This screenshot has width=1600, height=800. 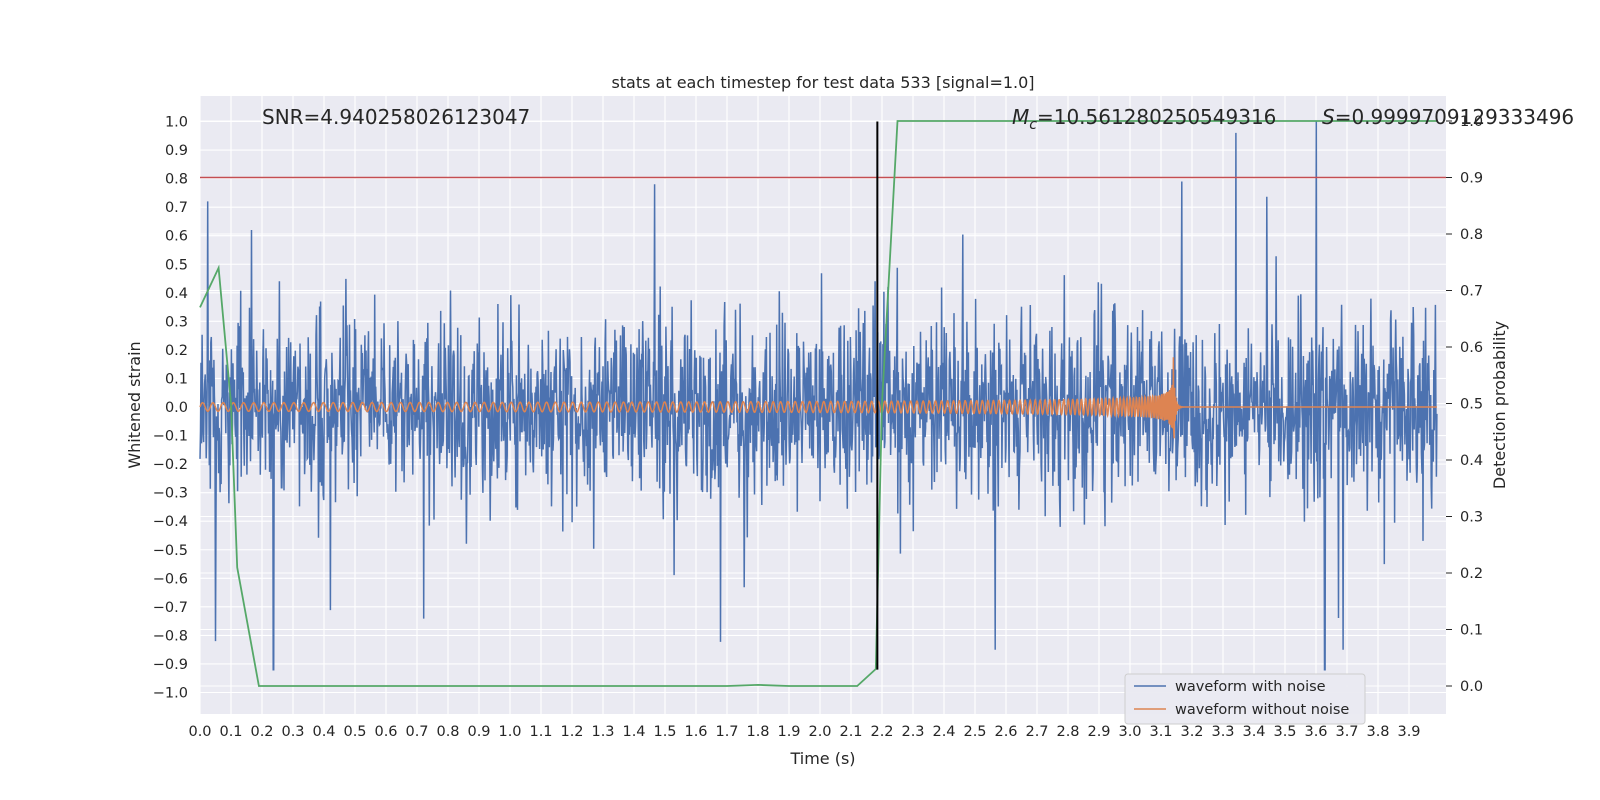 What do you see at coordinates (176, 208) in the screenshot?
I see `y-tick-label: 0.7` at bounding box center [176, 208].